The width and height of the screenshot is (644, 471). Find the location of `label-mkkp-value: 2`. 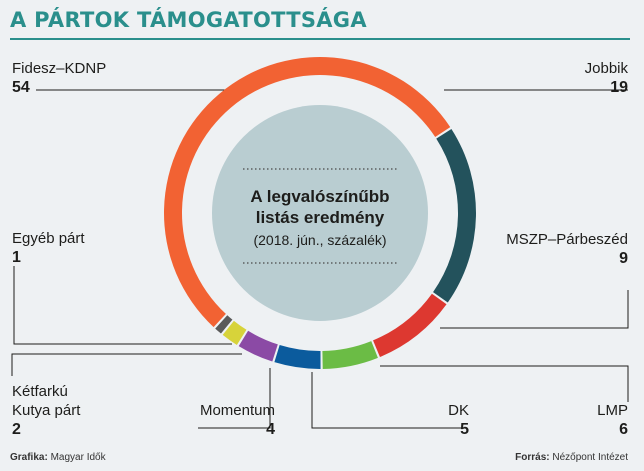

label-mkkp-value: 2 is located at coordinates (16, 429).